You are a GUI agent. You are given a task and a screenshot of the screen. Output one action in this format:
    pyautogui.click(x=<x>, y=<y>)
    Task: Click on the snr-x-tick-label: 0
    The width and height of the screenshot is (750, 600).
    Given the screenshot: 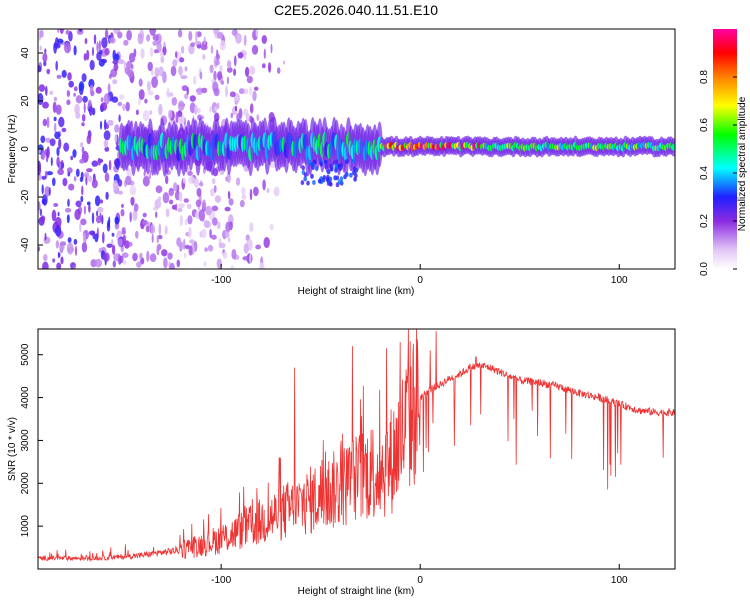 What is the action you would take?
    pyautogui.click(x=420, y=580)
    